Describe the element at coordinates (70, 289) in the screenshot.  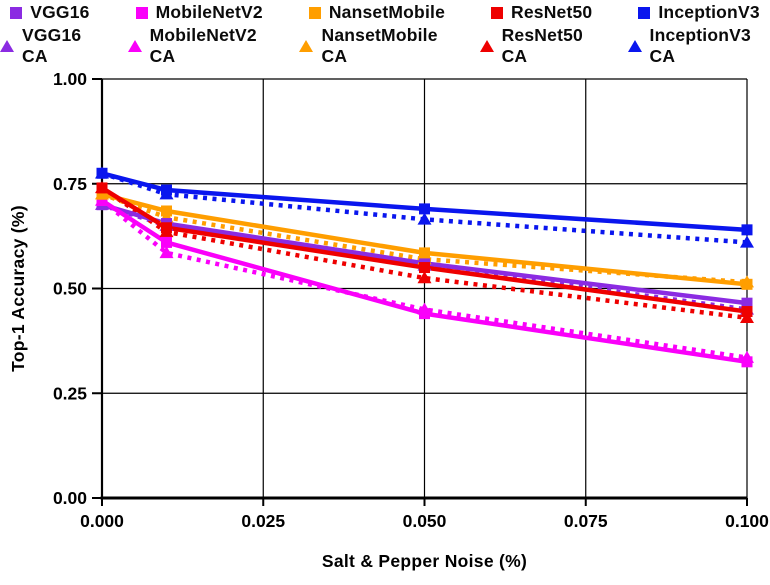
I see `y-tick-label: 0.50` at that location.